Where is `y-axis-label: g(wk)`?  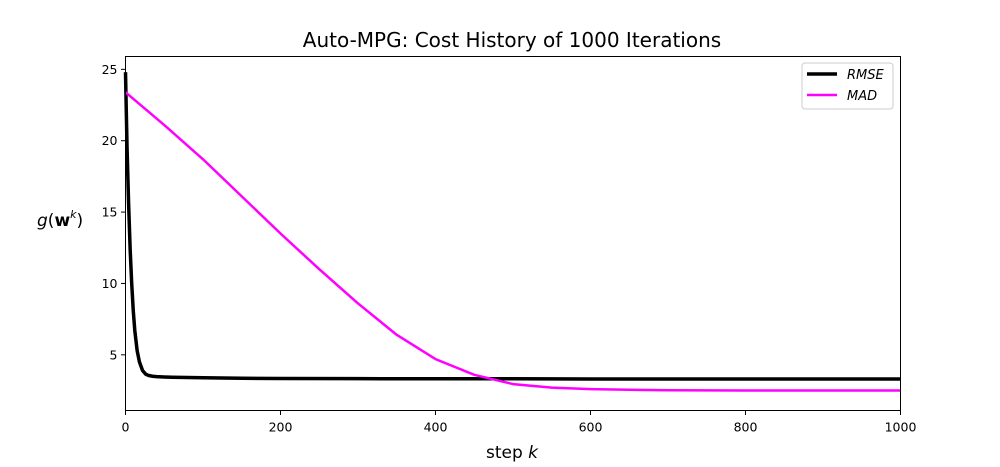
y-axis-label: g(wk) is located at coordinates (60, 219).